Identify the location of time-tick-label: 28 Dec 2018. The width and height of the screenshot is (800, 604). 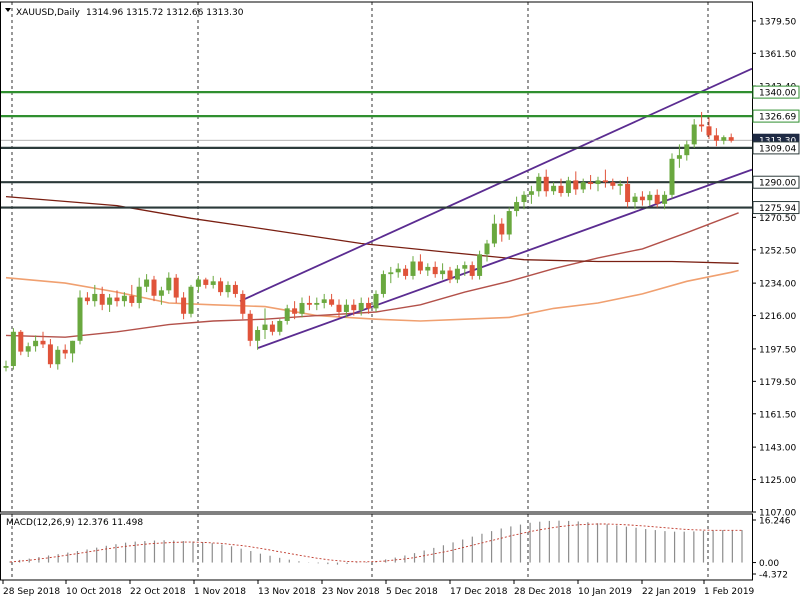
(543, 592).